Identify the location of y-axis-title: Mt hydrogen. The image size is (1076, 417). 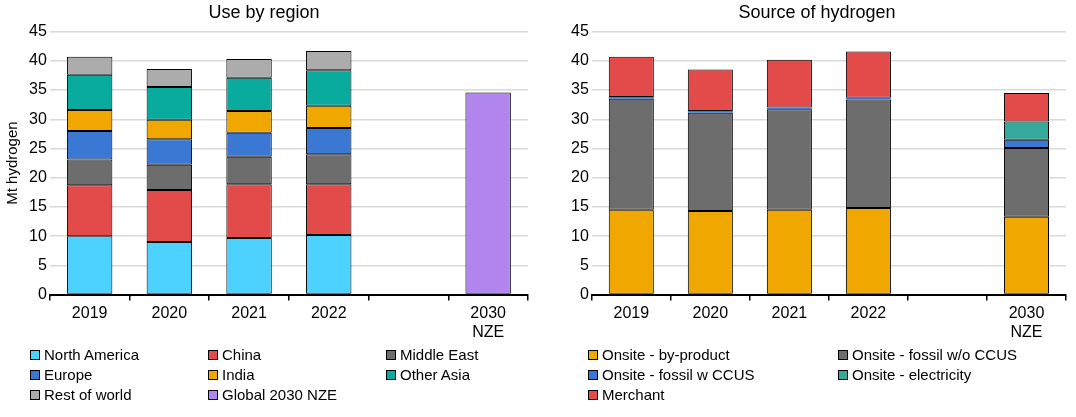
(12, 163).